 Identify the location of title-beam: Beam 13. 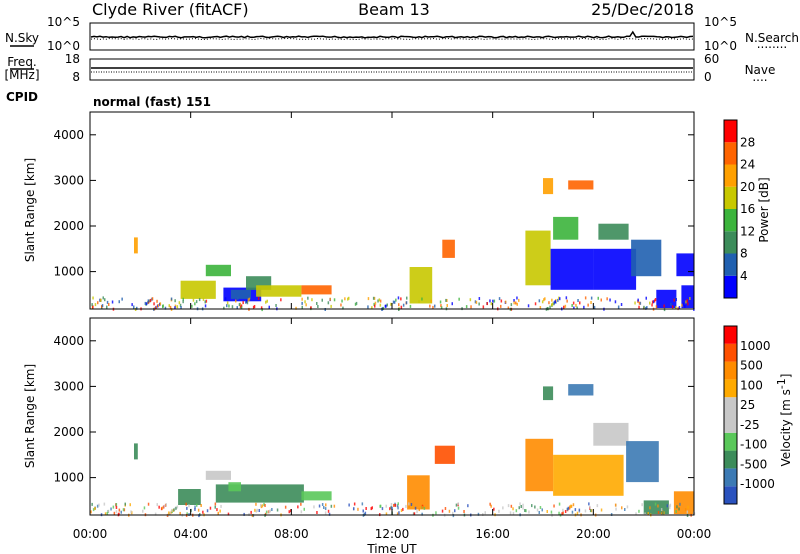
(394, 9).